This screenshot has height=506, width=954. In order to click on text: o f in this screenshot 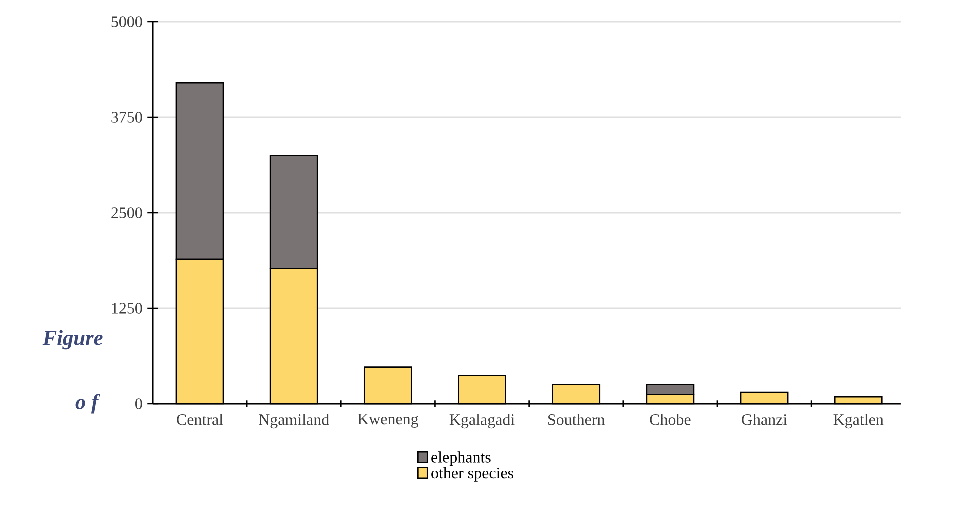, I will do `click(88, 404)`.